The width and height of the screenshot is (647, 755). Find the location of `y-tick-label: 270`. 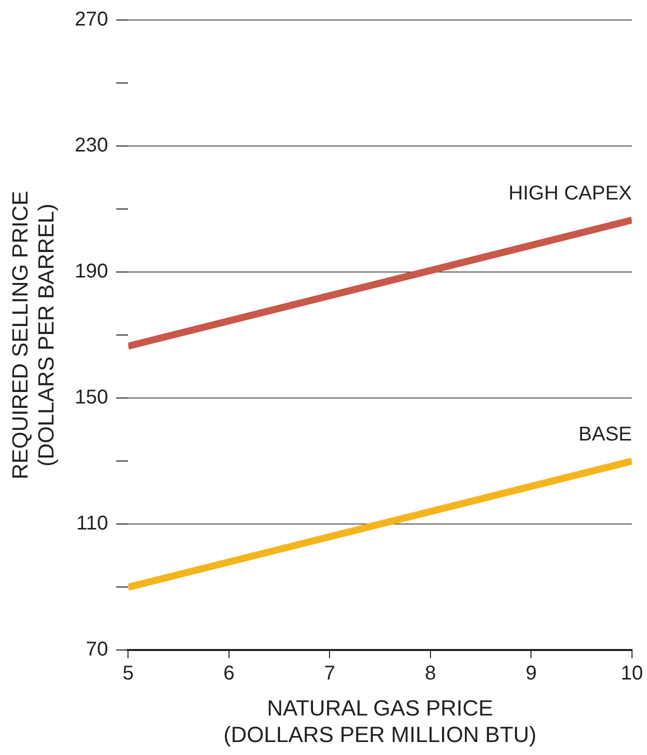

y-tick-label: 270 is located at coordinates (91, 19).